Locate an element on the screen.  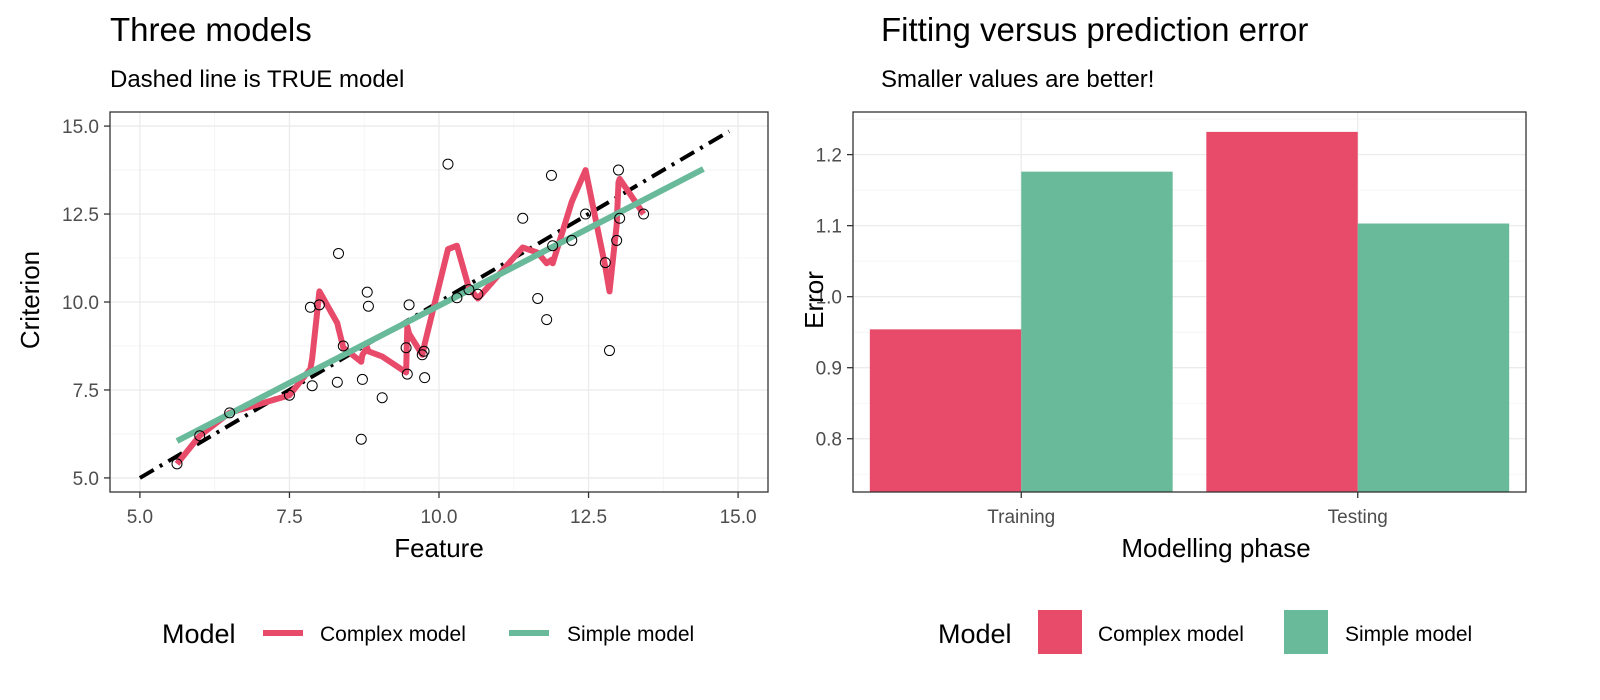
x-tick-label: Training is located at coordinates (1021, 517).